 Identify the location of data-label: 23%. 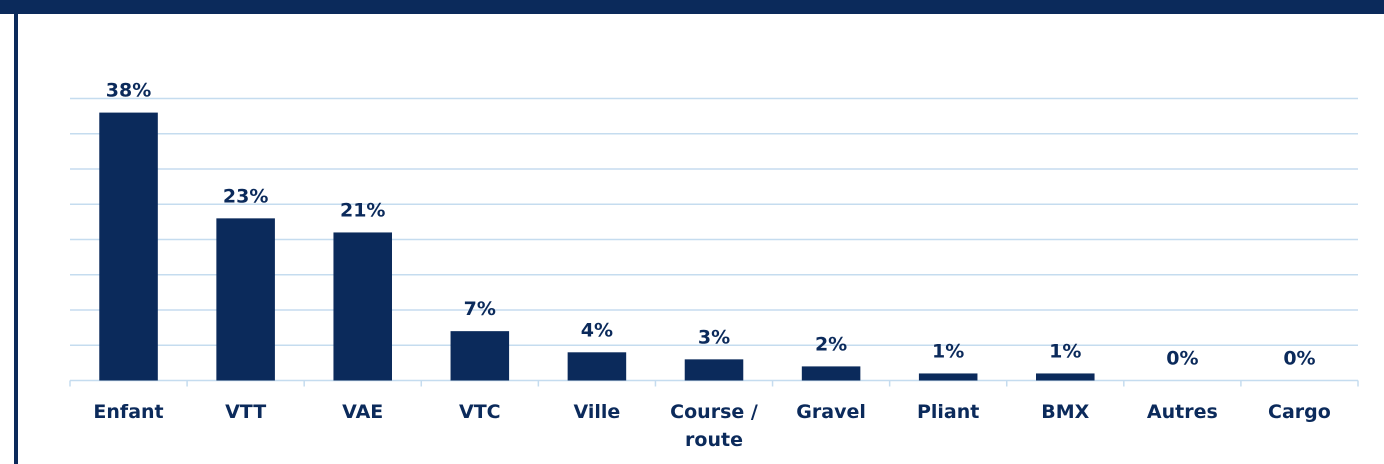
(245, 196).